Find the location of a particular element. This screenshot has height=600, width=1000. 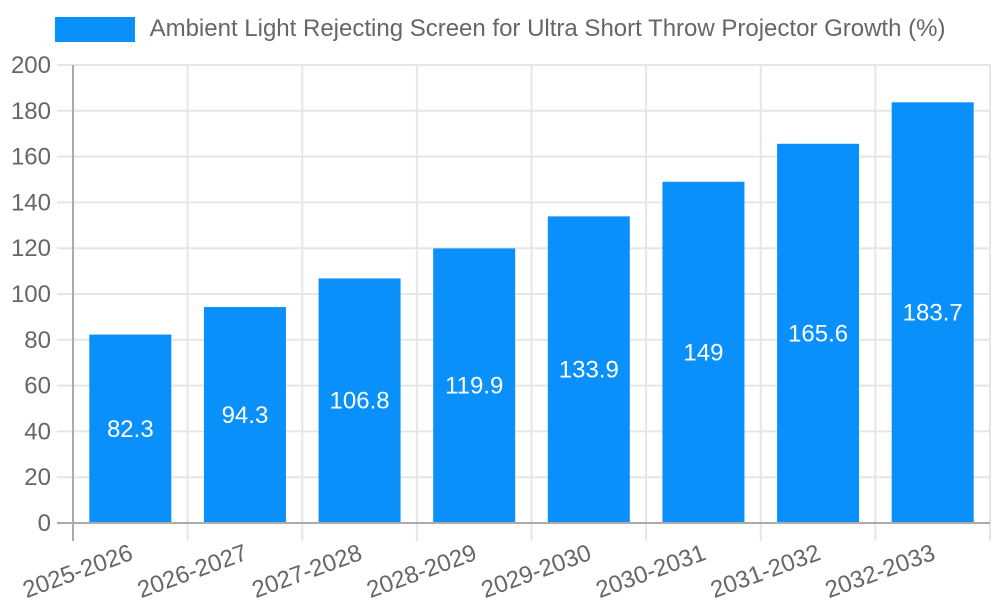

x-tick-label: 2028-2029 is located at coordinates (421, 569).